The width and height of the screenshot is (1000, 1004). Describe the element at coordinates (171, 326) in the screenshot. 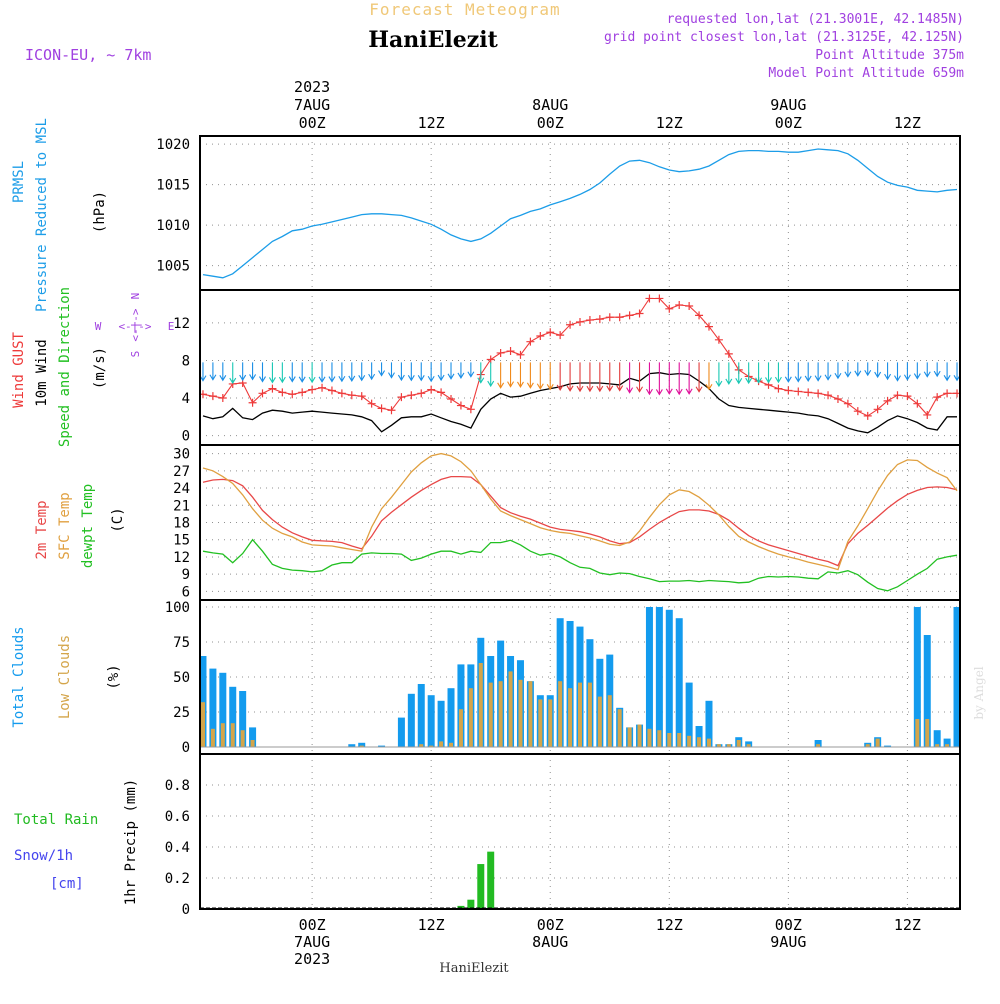

I see `compass-e: E` at that location.